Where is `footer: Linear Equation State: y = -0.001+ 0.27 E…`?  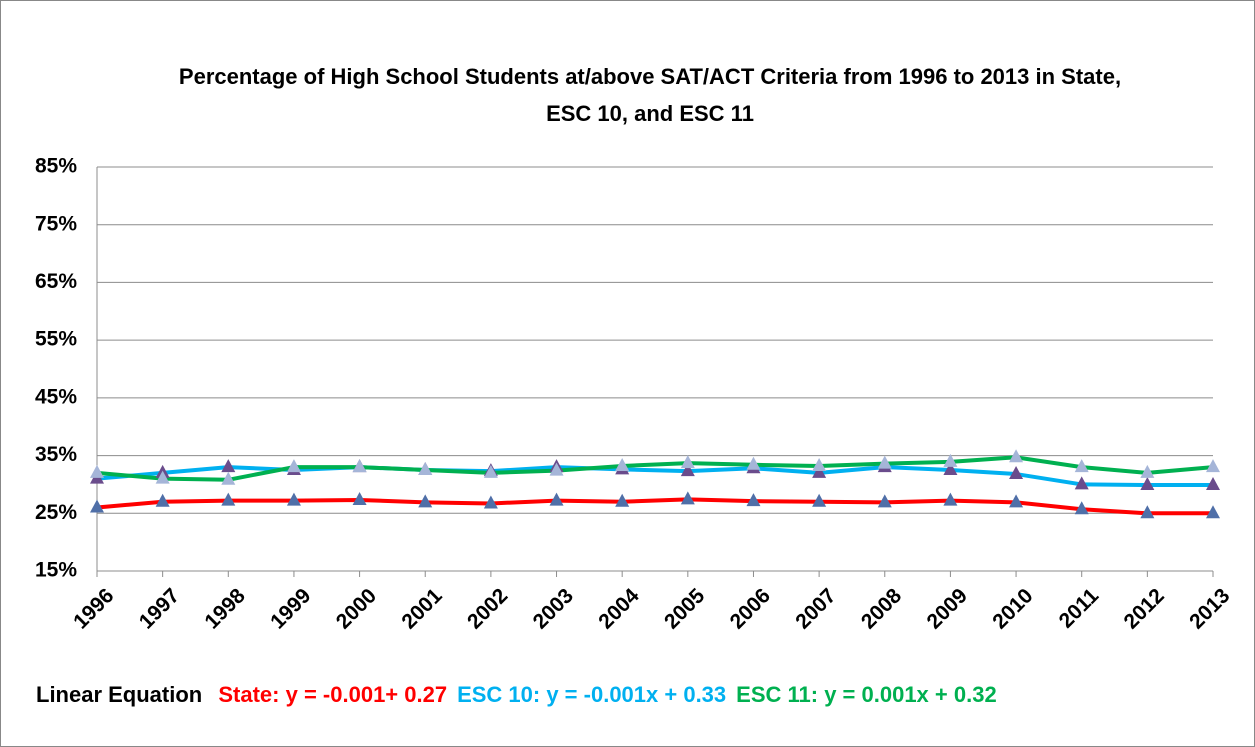
footer: Linear Equation State: y = -0.001+ 0.27 E… is located at coordinates (521, 695).